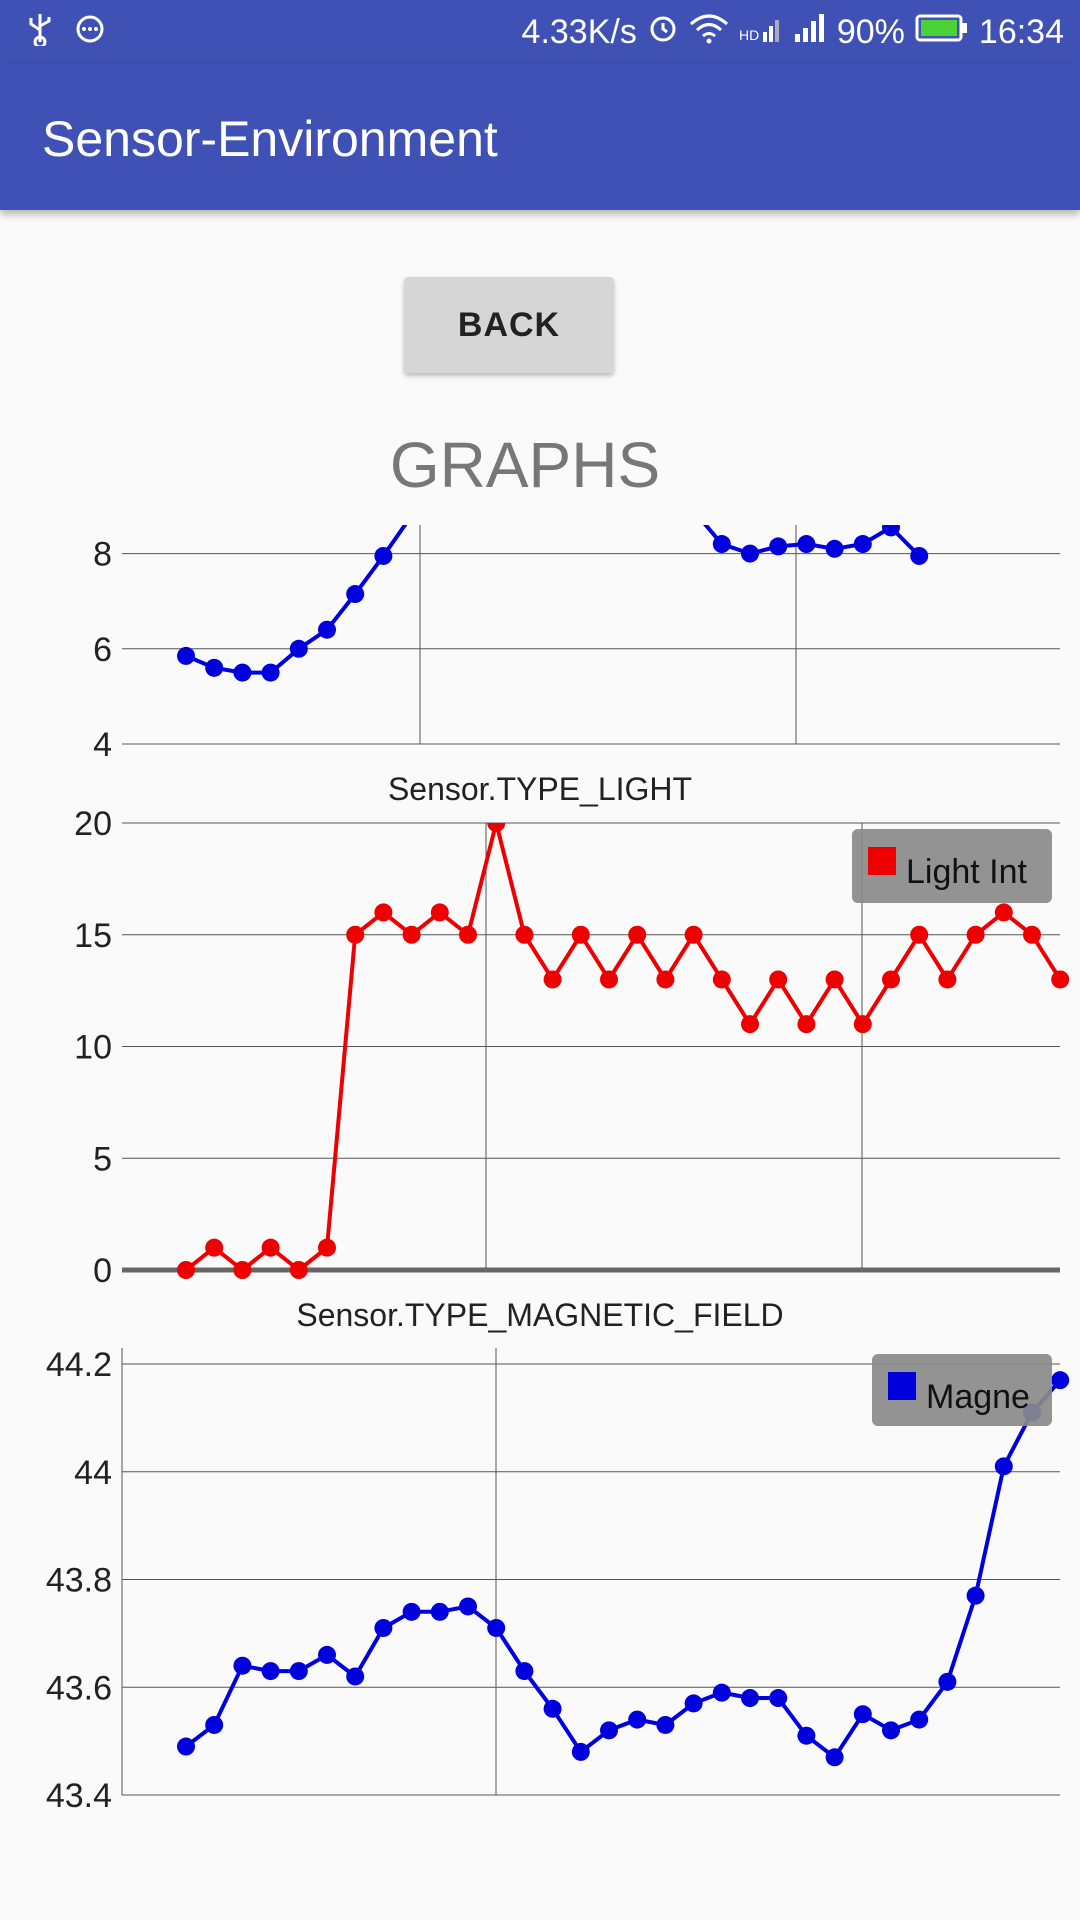 The height and width of the screenshot is (1920, 1080). What do you see at coordinates (579, 32) in the screenshot?
I see `net-speed: 4.33K/s` at bounding box center [579, 32].